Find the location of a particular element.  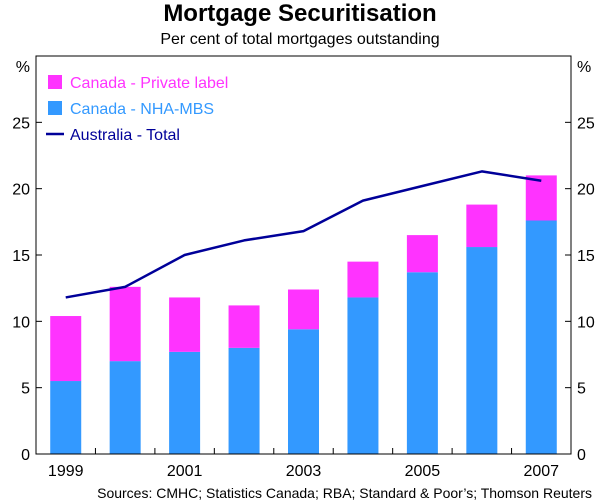

x-tick-label: 2007 is located at coordinates (541, 471).